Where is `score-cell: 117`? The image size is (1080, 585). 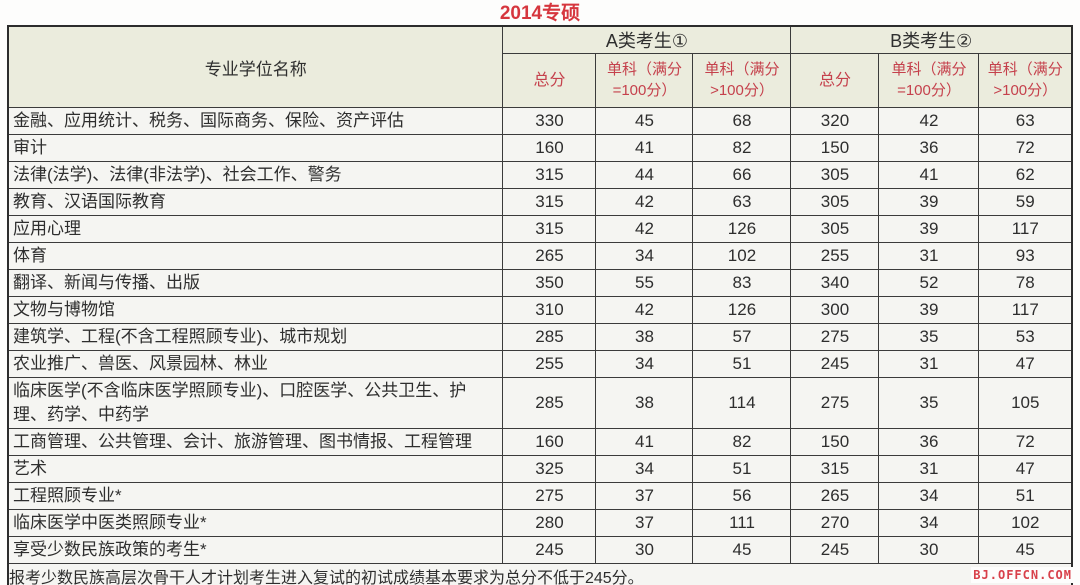 score-cell: 117 is located at coordinates (1025, 310).